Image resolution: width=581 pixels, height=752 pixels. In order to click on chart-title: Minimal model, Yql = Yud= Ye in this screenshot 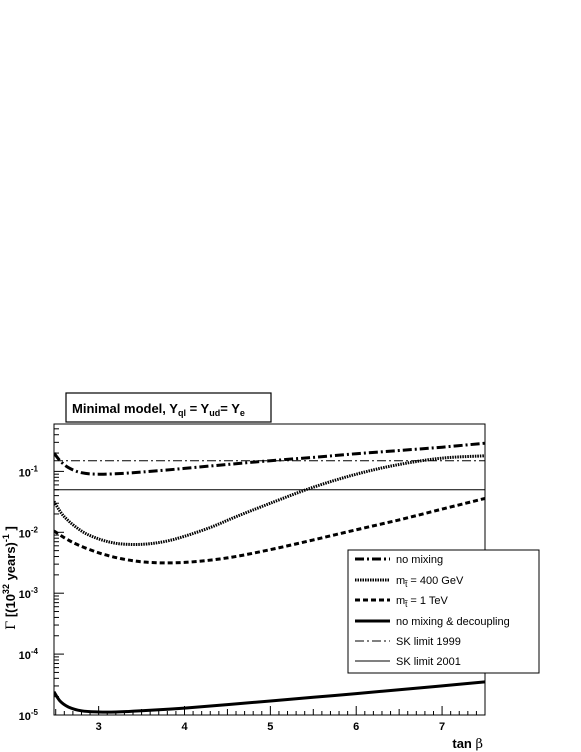, I will do `click(158, 409)`.